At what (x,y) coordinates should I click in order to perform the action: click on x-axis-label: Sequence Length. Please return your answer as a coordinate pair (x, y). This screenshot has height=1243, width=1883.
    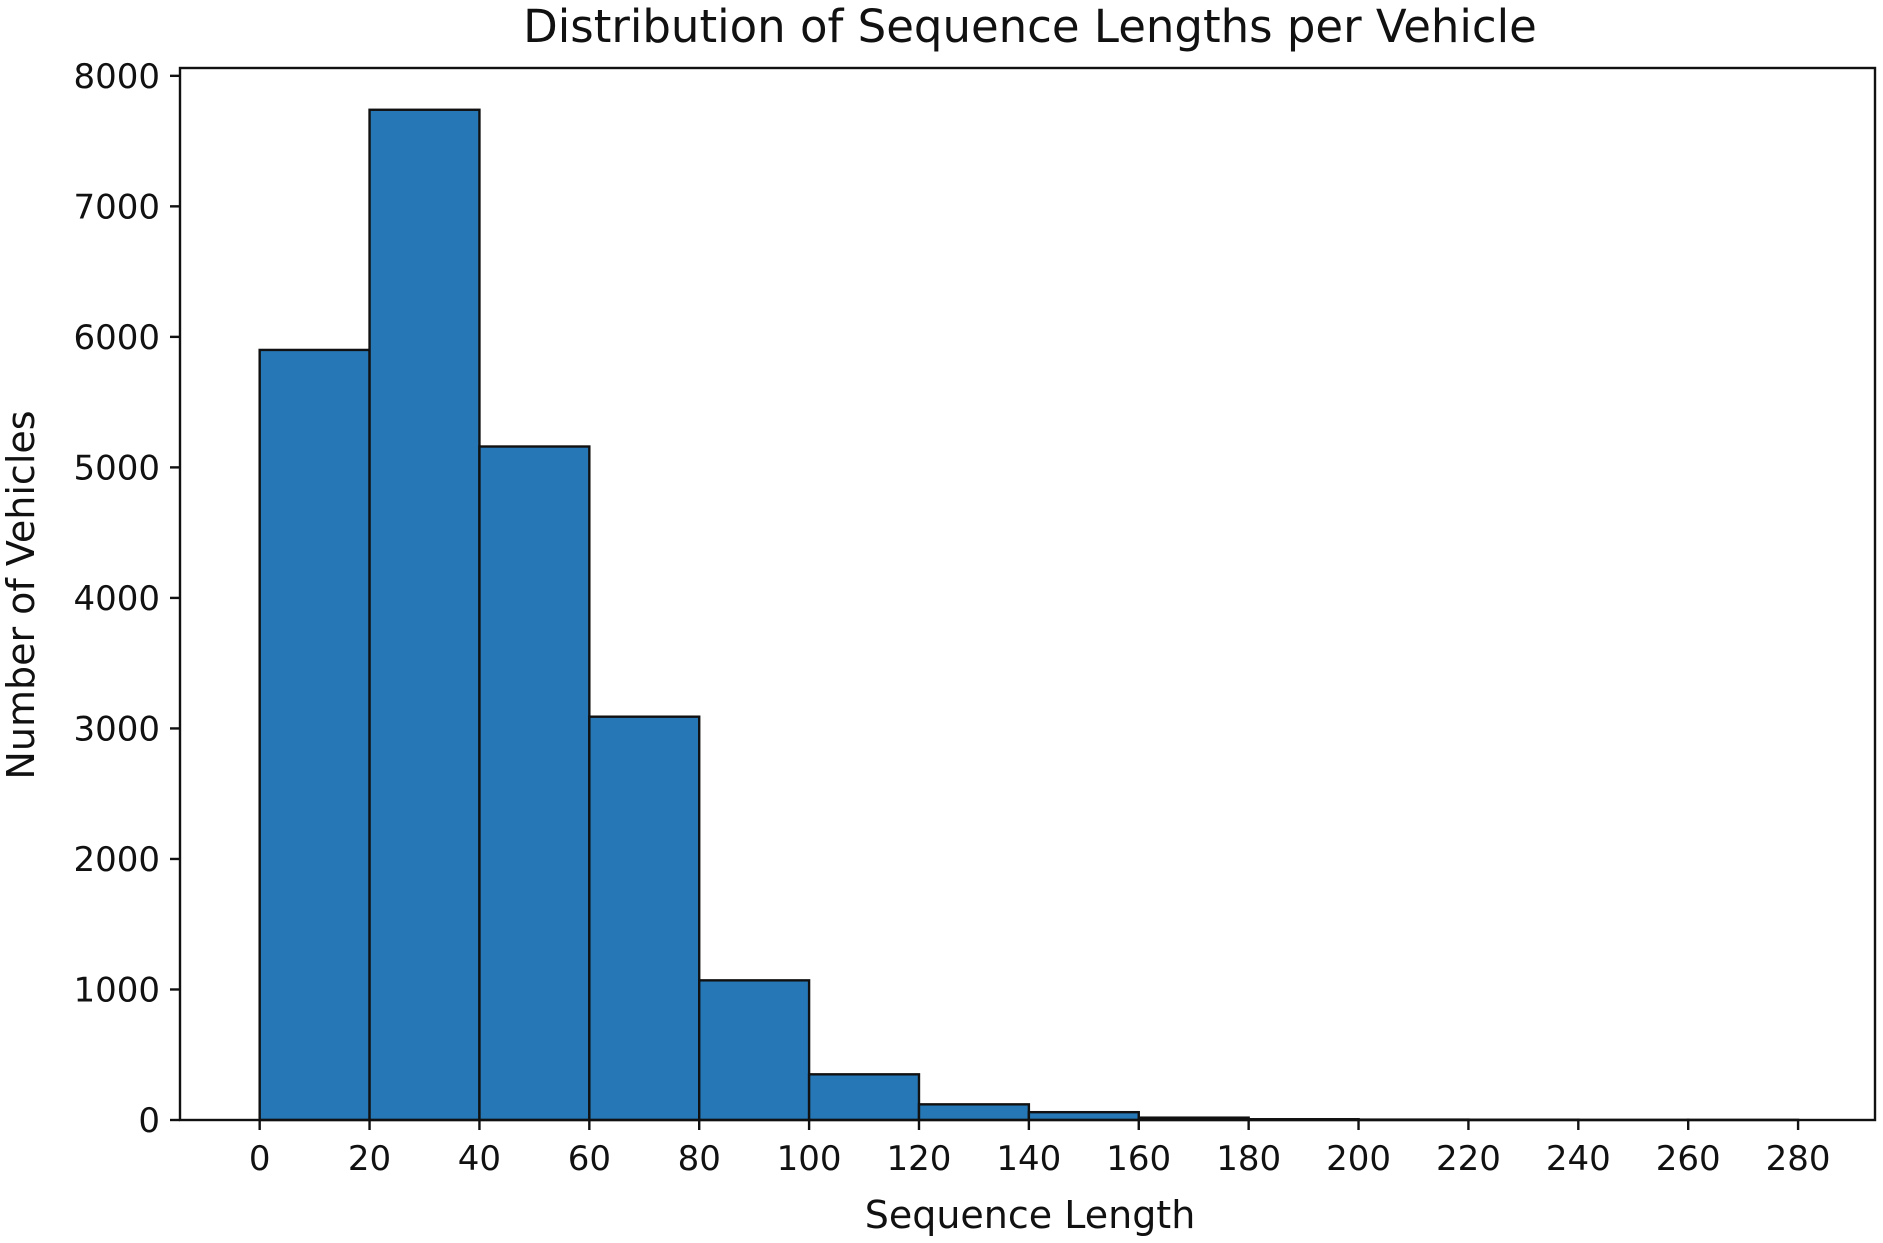
    Looking at the image, I should click on (1030, 1215).